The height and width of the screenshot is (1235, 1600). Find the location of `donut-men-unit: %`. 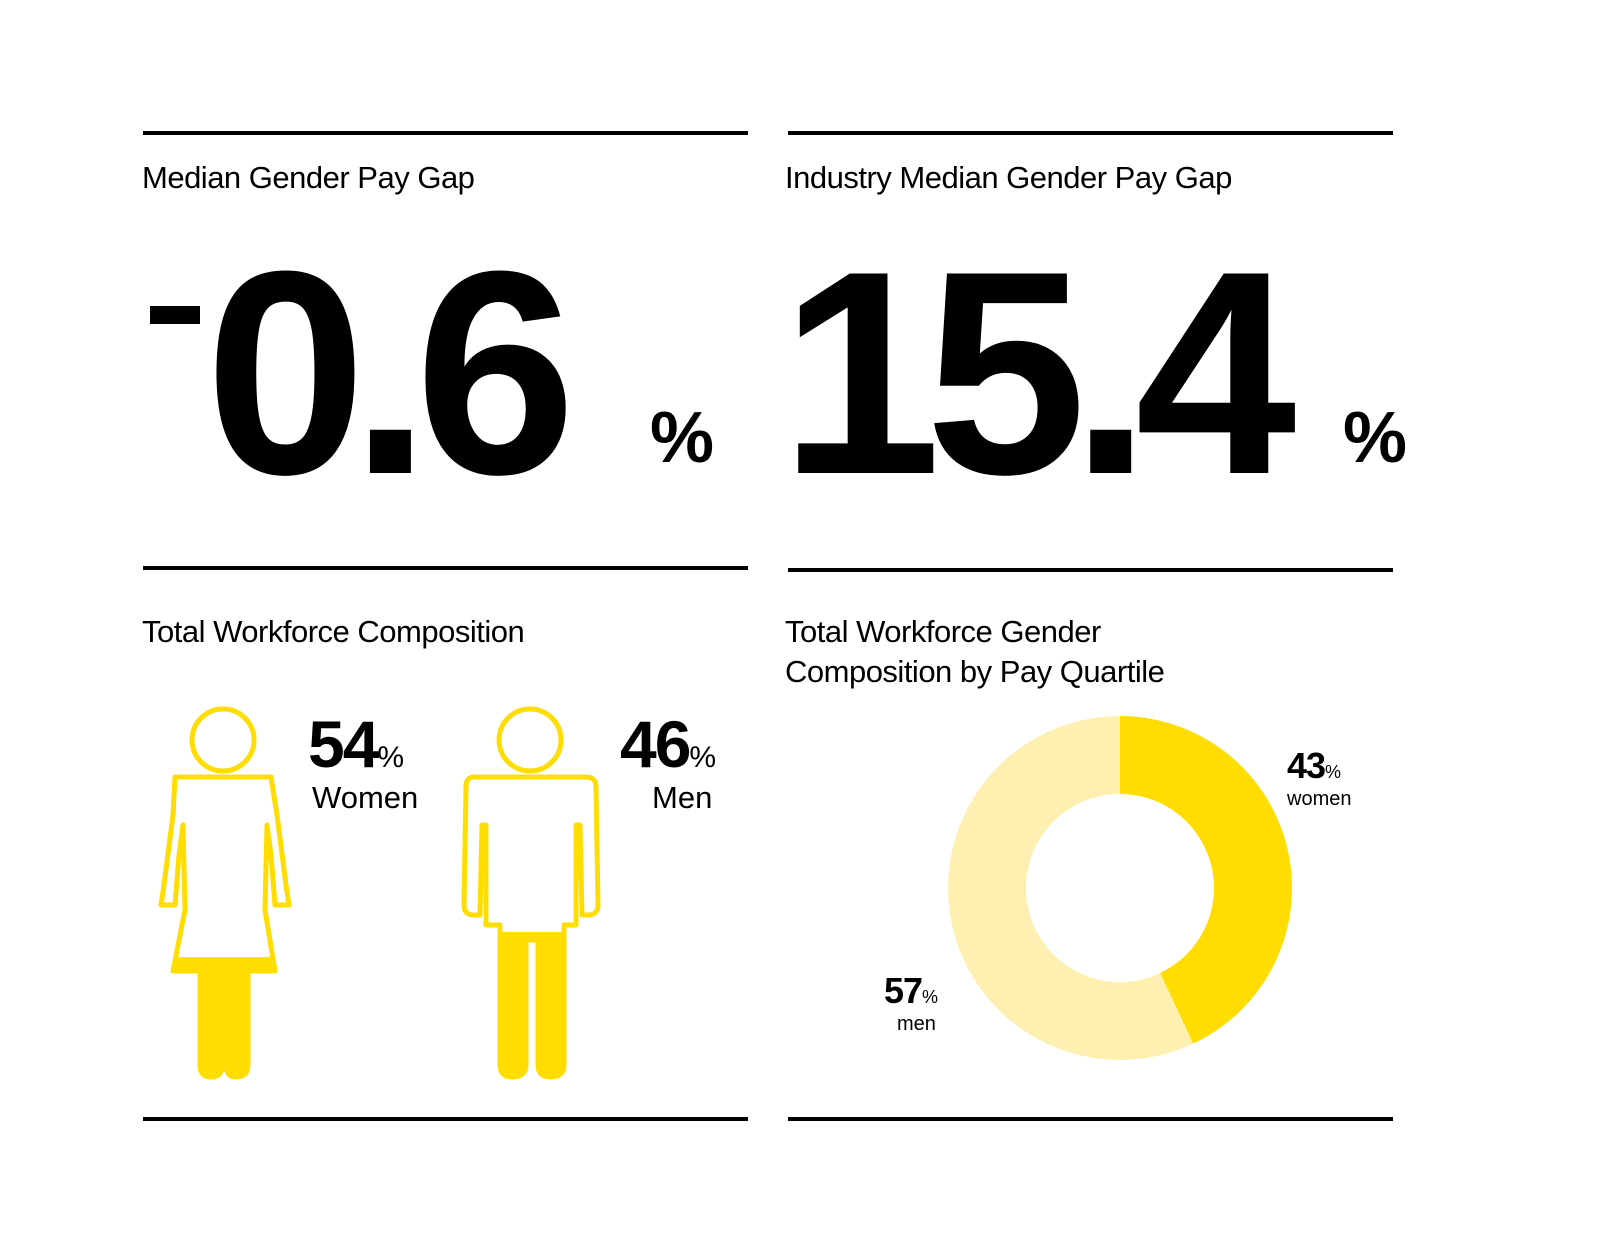

donut-men-unit: % is located at coordinates (930, 997).